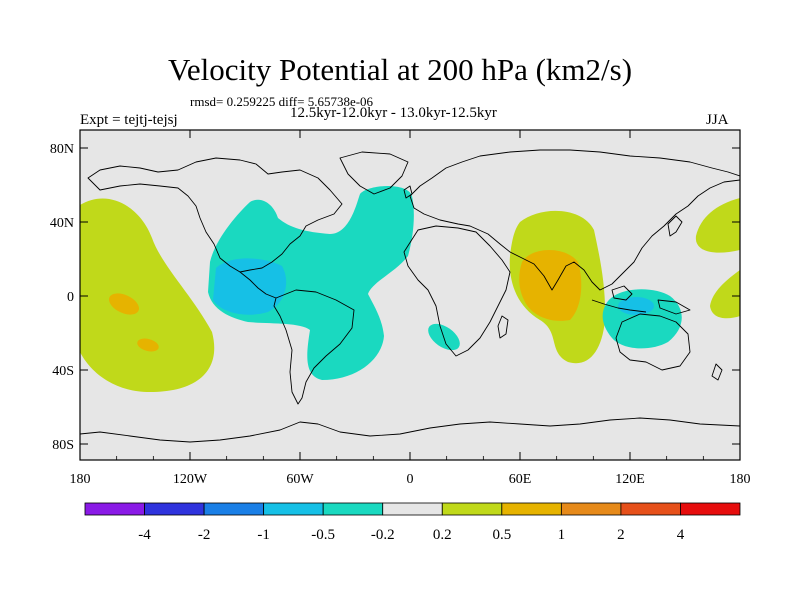  What do you see at coordinates (300, 479) in the screenshot?
I see `x-tick-label: 60W` at bounding box center [300, 479].